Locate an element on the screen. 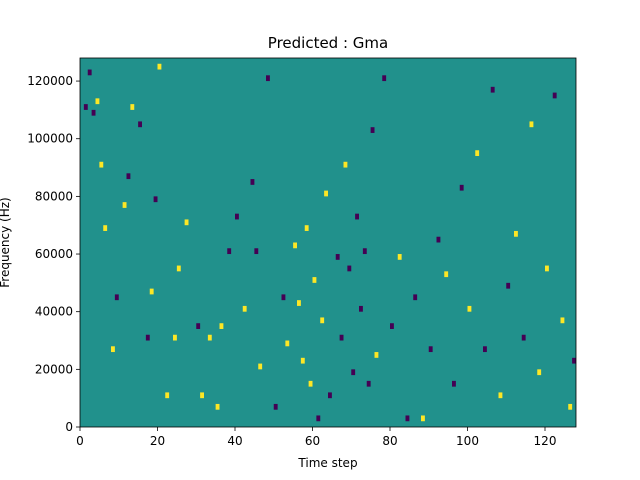  y-tick-label: 100000 is located at coordinates (50, 139).